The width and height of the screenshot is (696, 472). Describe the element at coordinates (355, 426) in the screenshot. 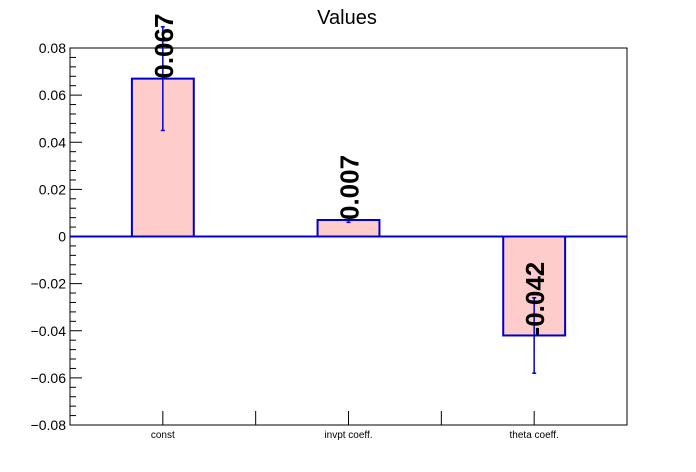

I see `x-axis: const invpt coeff. theta coeff.` at that location.